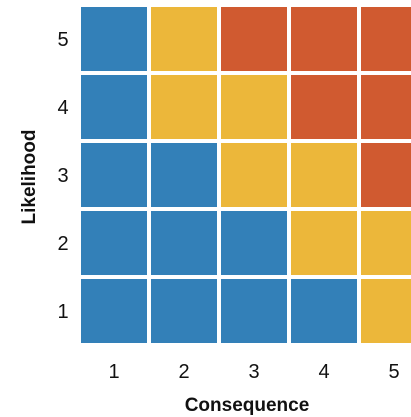  Describe the element at coordinates (254, 175) in the screenshot. I see `cell-l3-c3-medium` at that location.